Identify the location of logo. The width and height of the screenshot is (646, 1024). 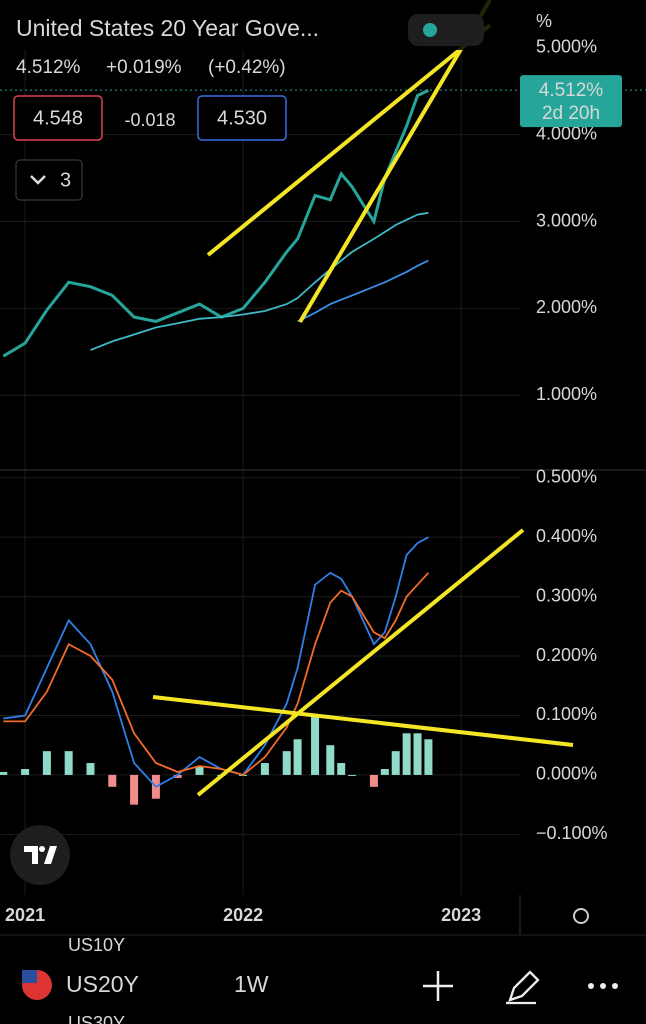
(40, 855).